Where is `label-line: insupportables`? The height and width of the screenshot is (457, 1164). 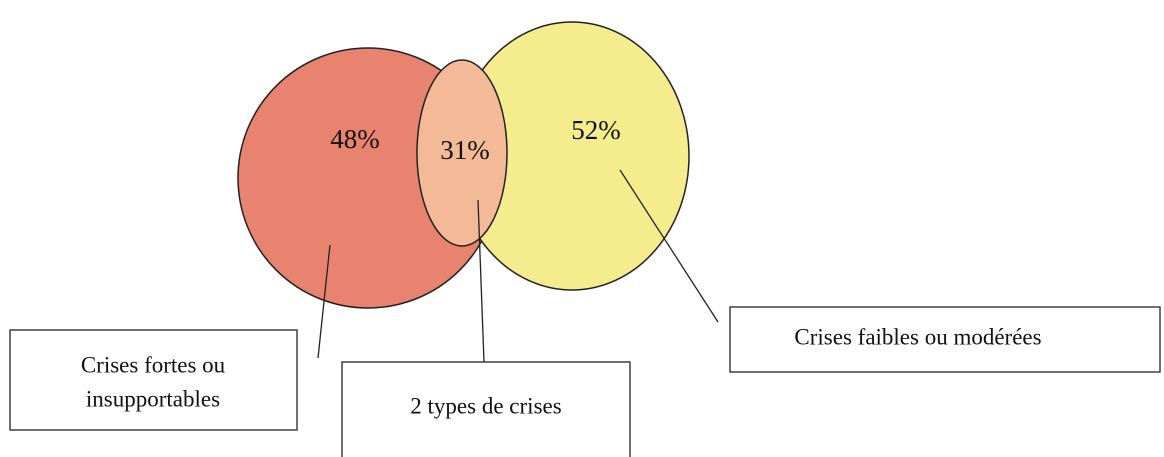
label-line: insupportables is located at coordinates (153, 398).